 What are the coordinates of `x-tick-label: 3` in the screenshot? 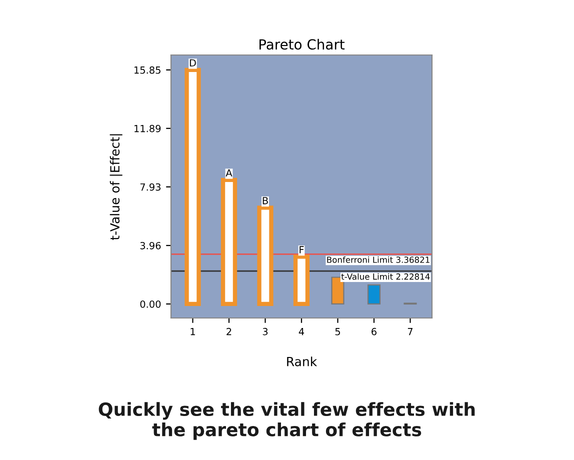 It's located at (265, 332).